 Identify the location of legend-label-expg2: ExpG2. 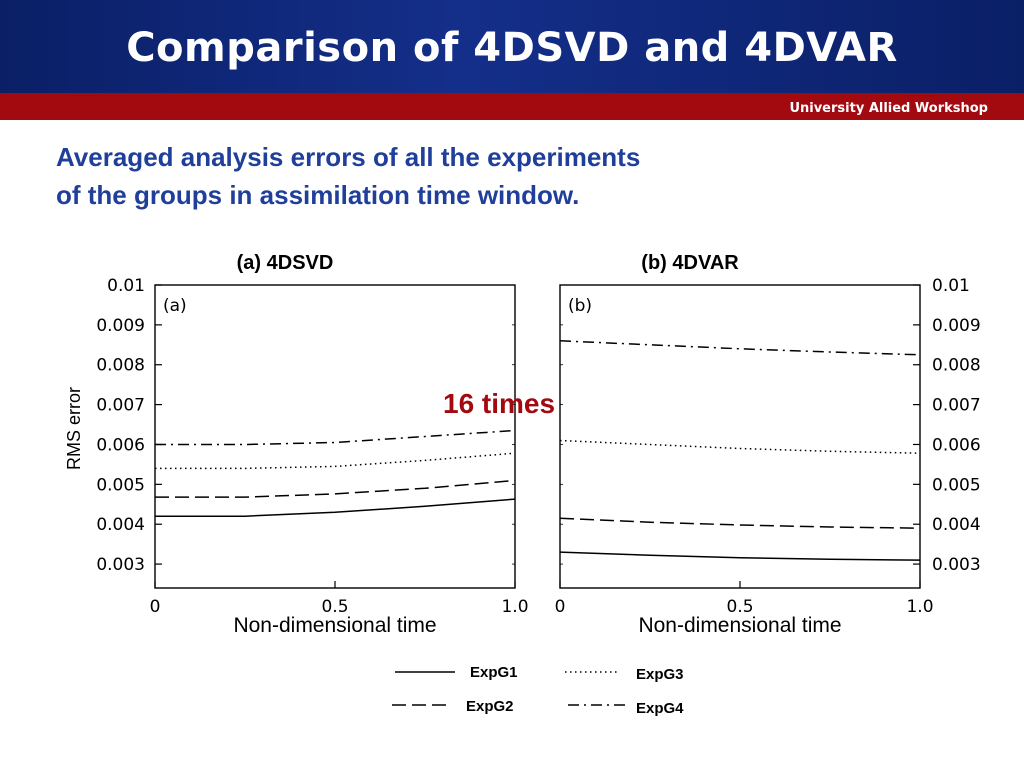
(490, 706).